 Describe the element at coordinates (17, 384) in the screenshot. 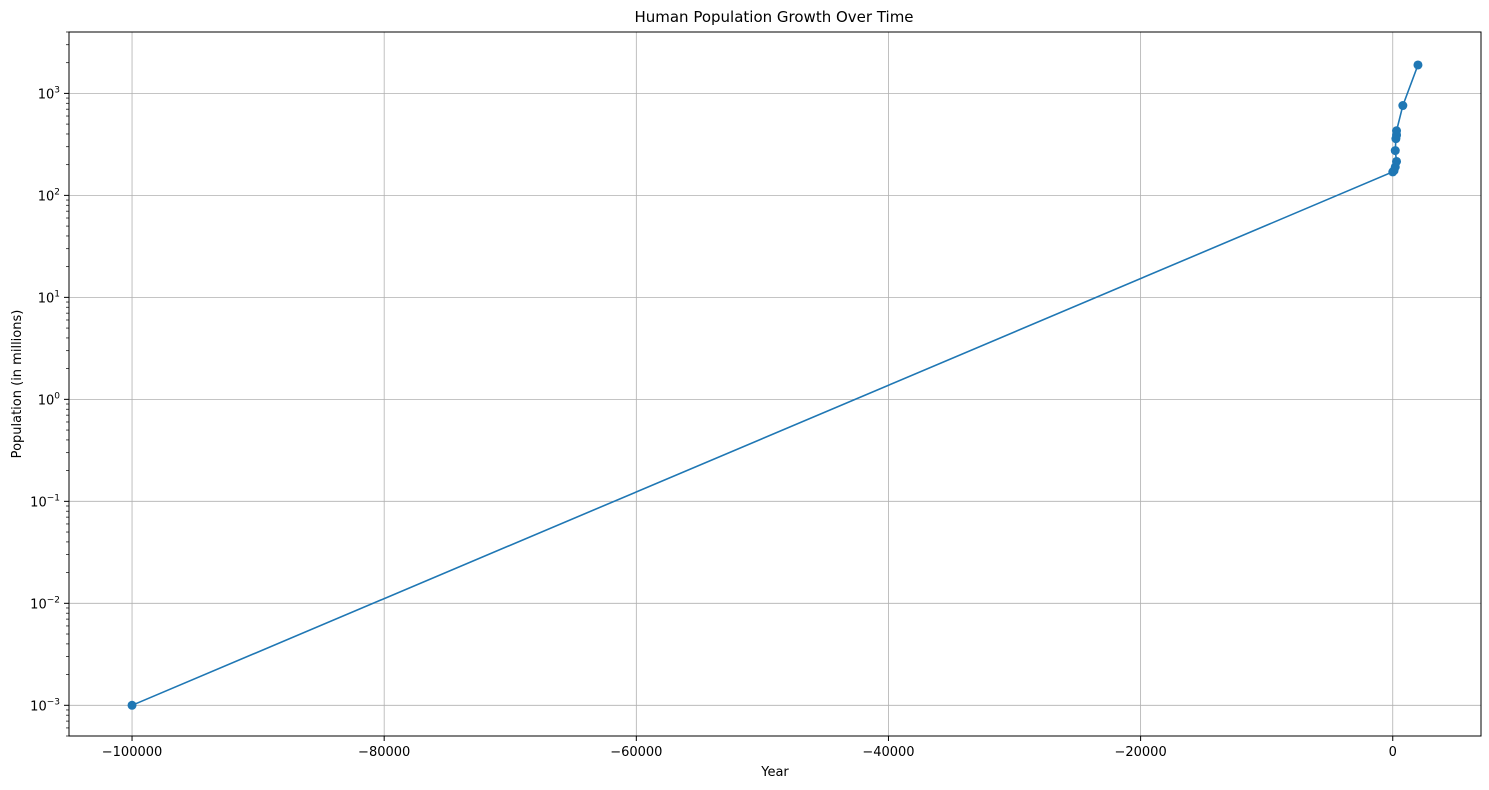

I see `y-axis-title: Population (in millions)` at that location.